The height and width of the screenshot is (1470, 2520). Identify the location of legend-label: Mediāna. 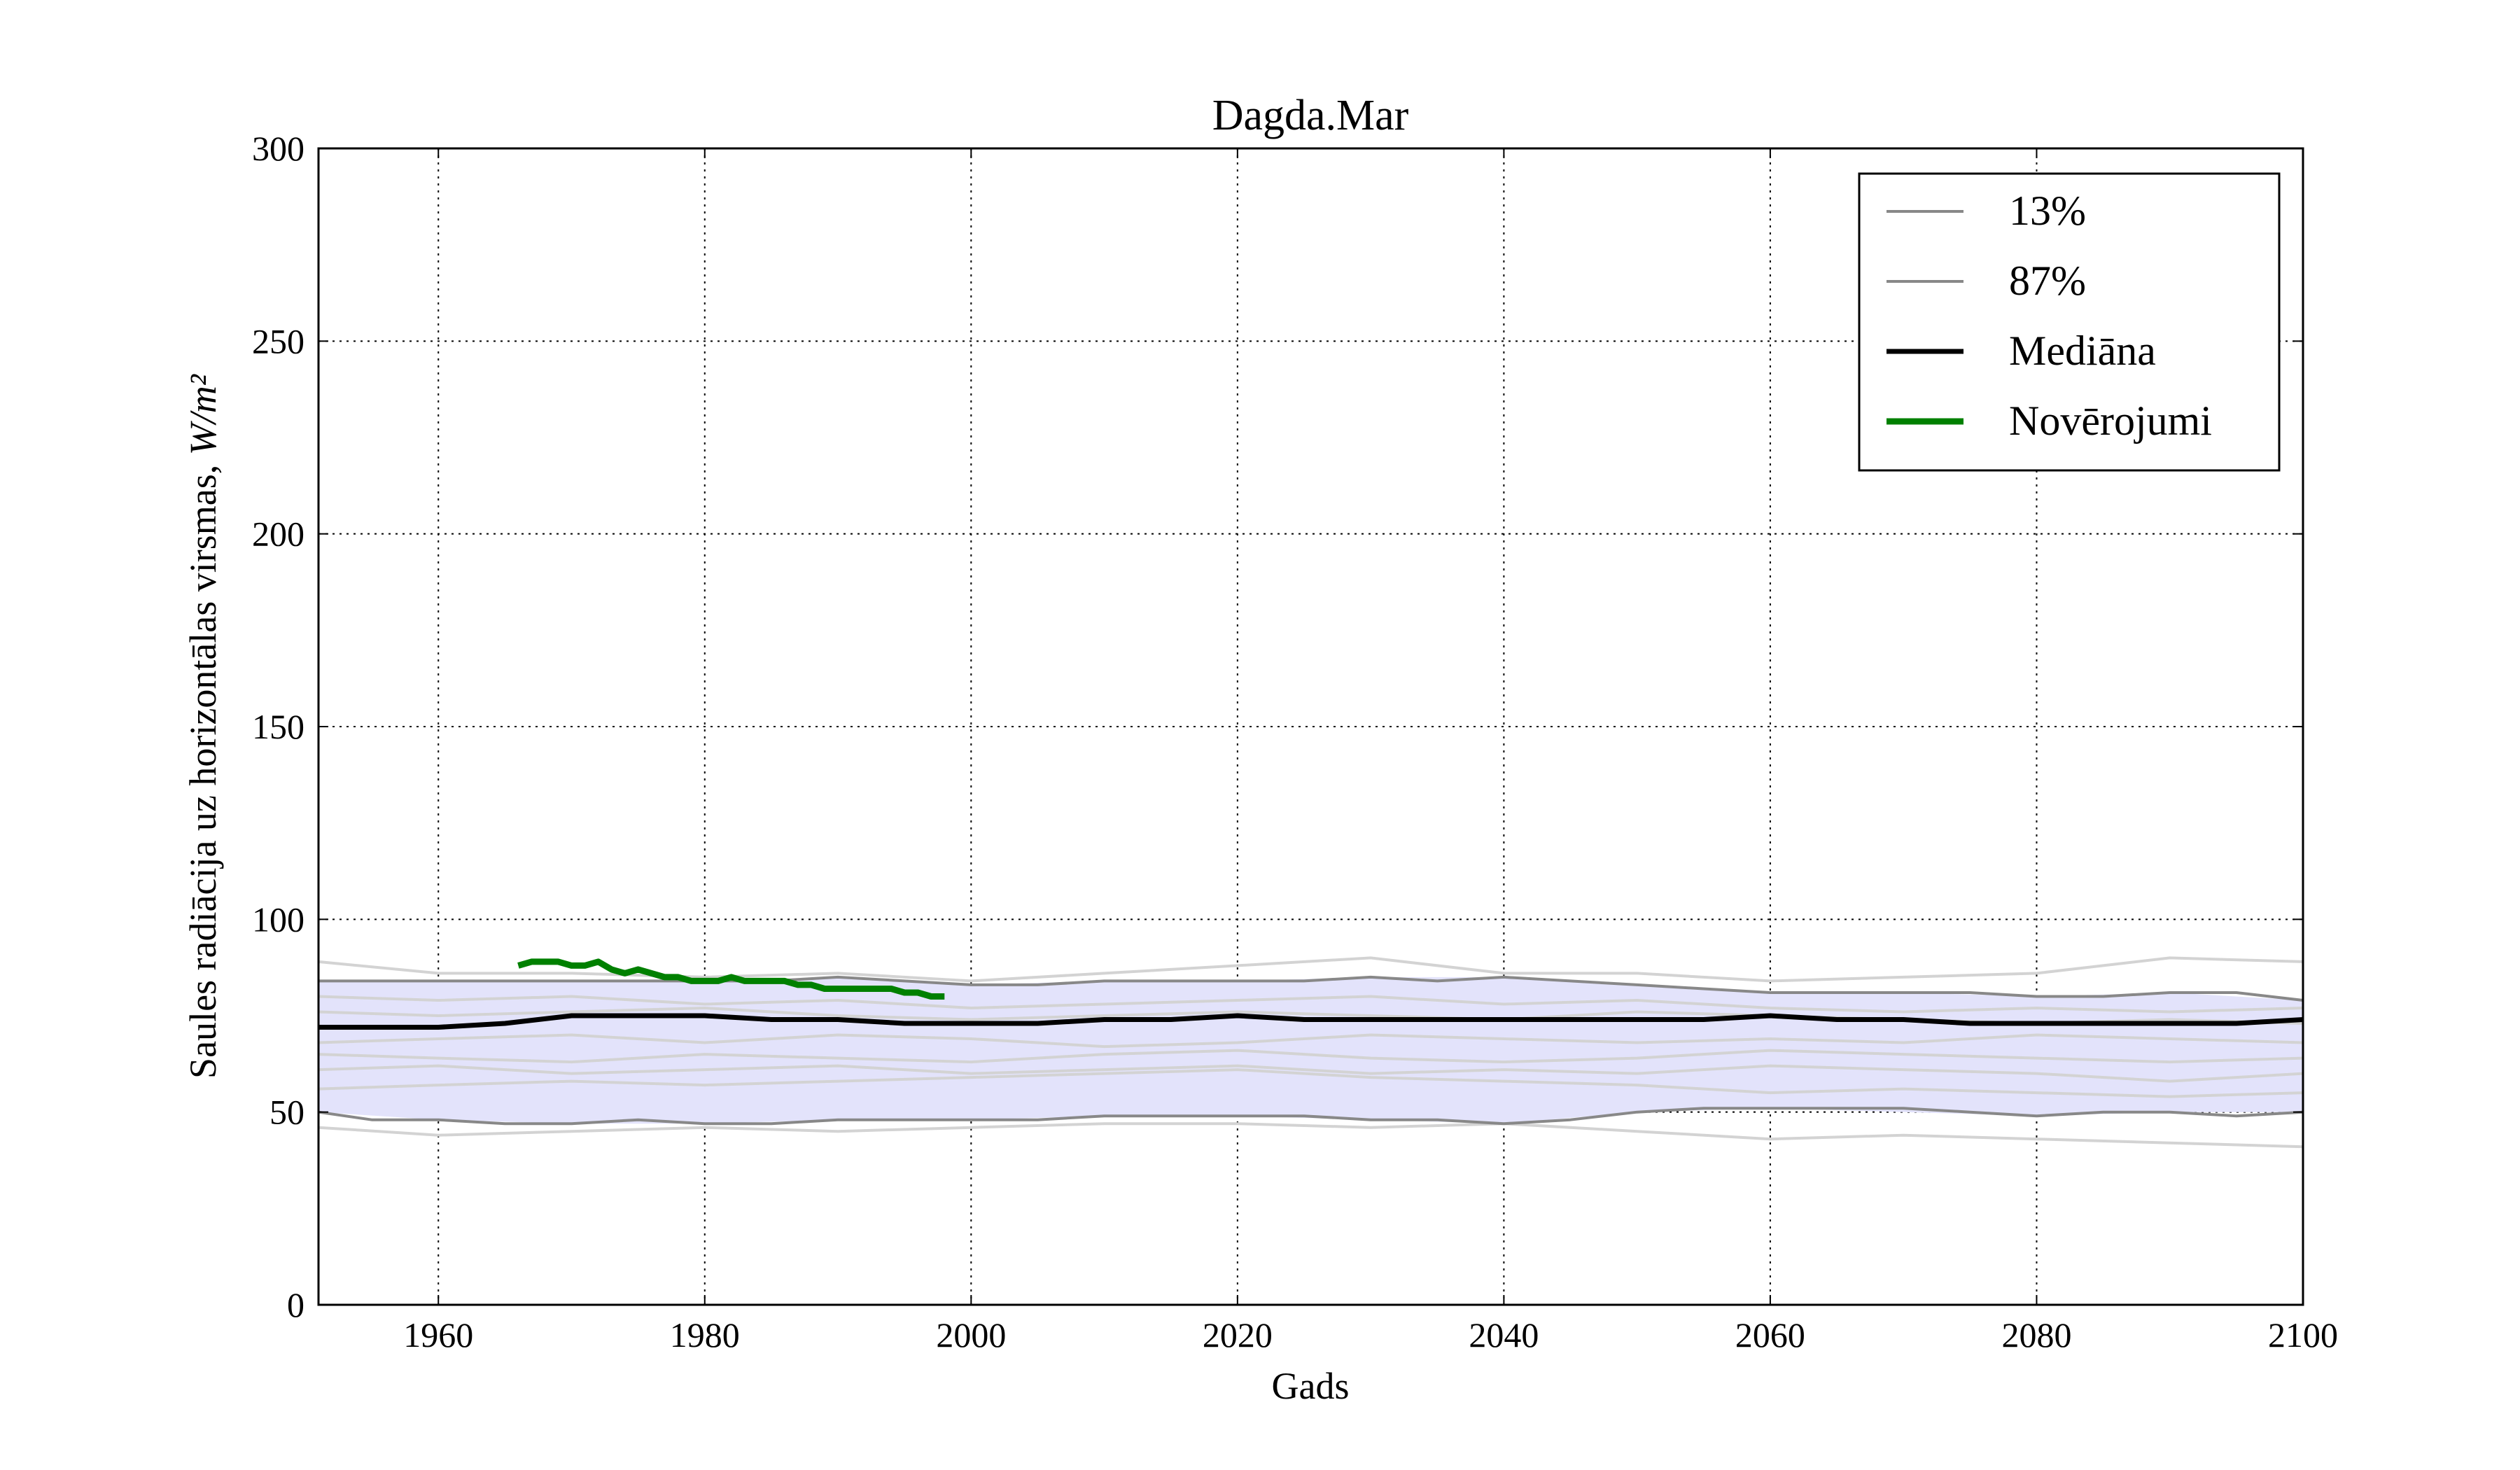
(2082, 351).